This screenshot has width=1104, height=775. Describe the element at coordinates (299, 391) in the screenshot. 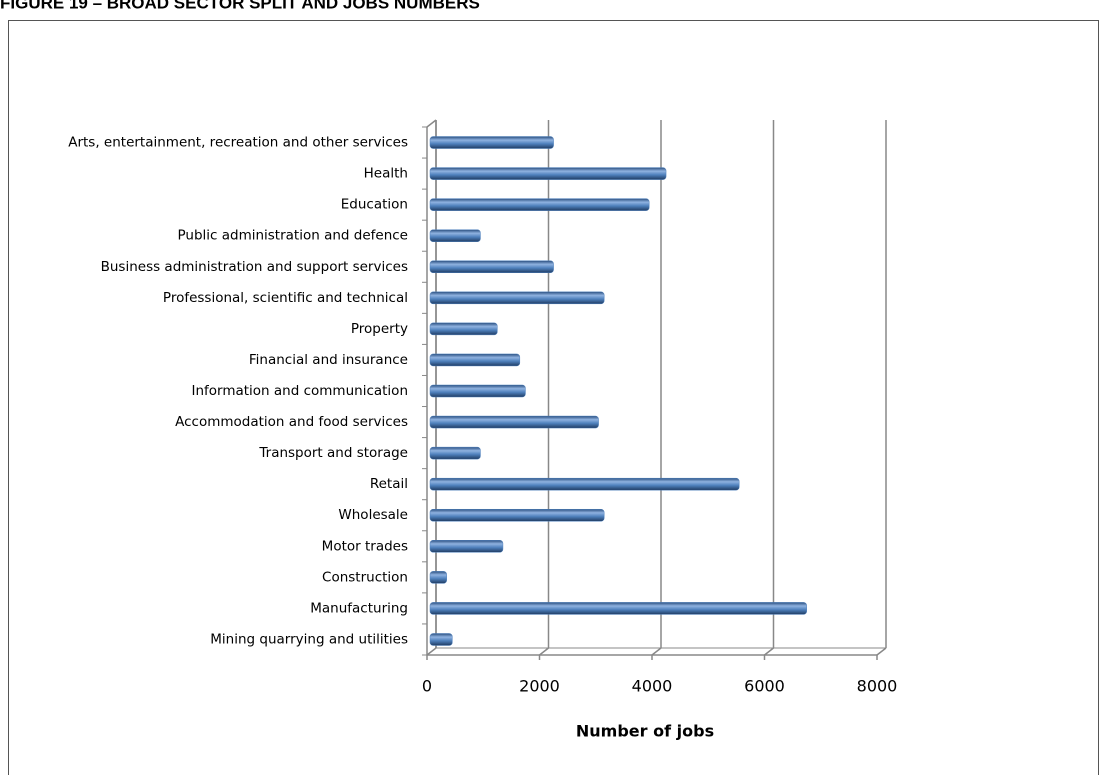

I see `y-tick-label: Information and communication` at that location.